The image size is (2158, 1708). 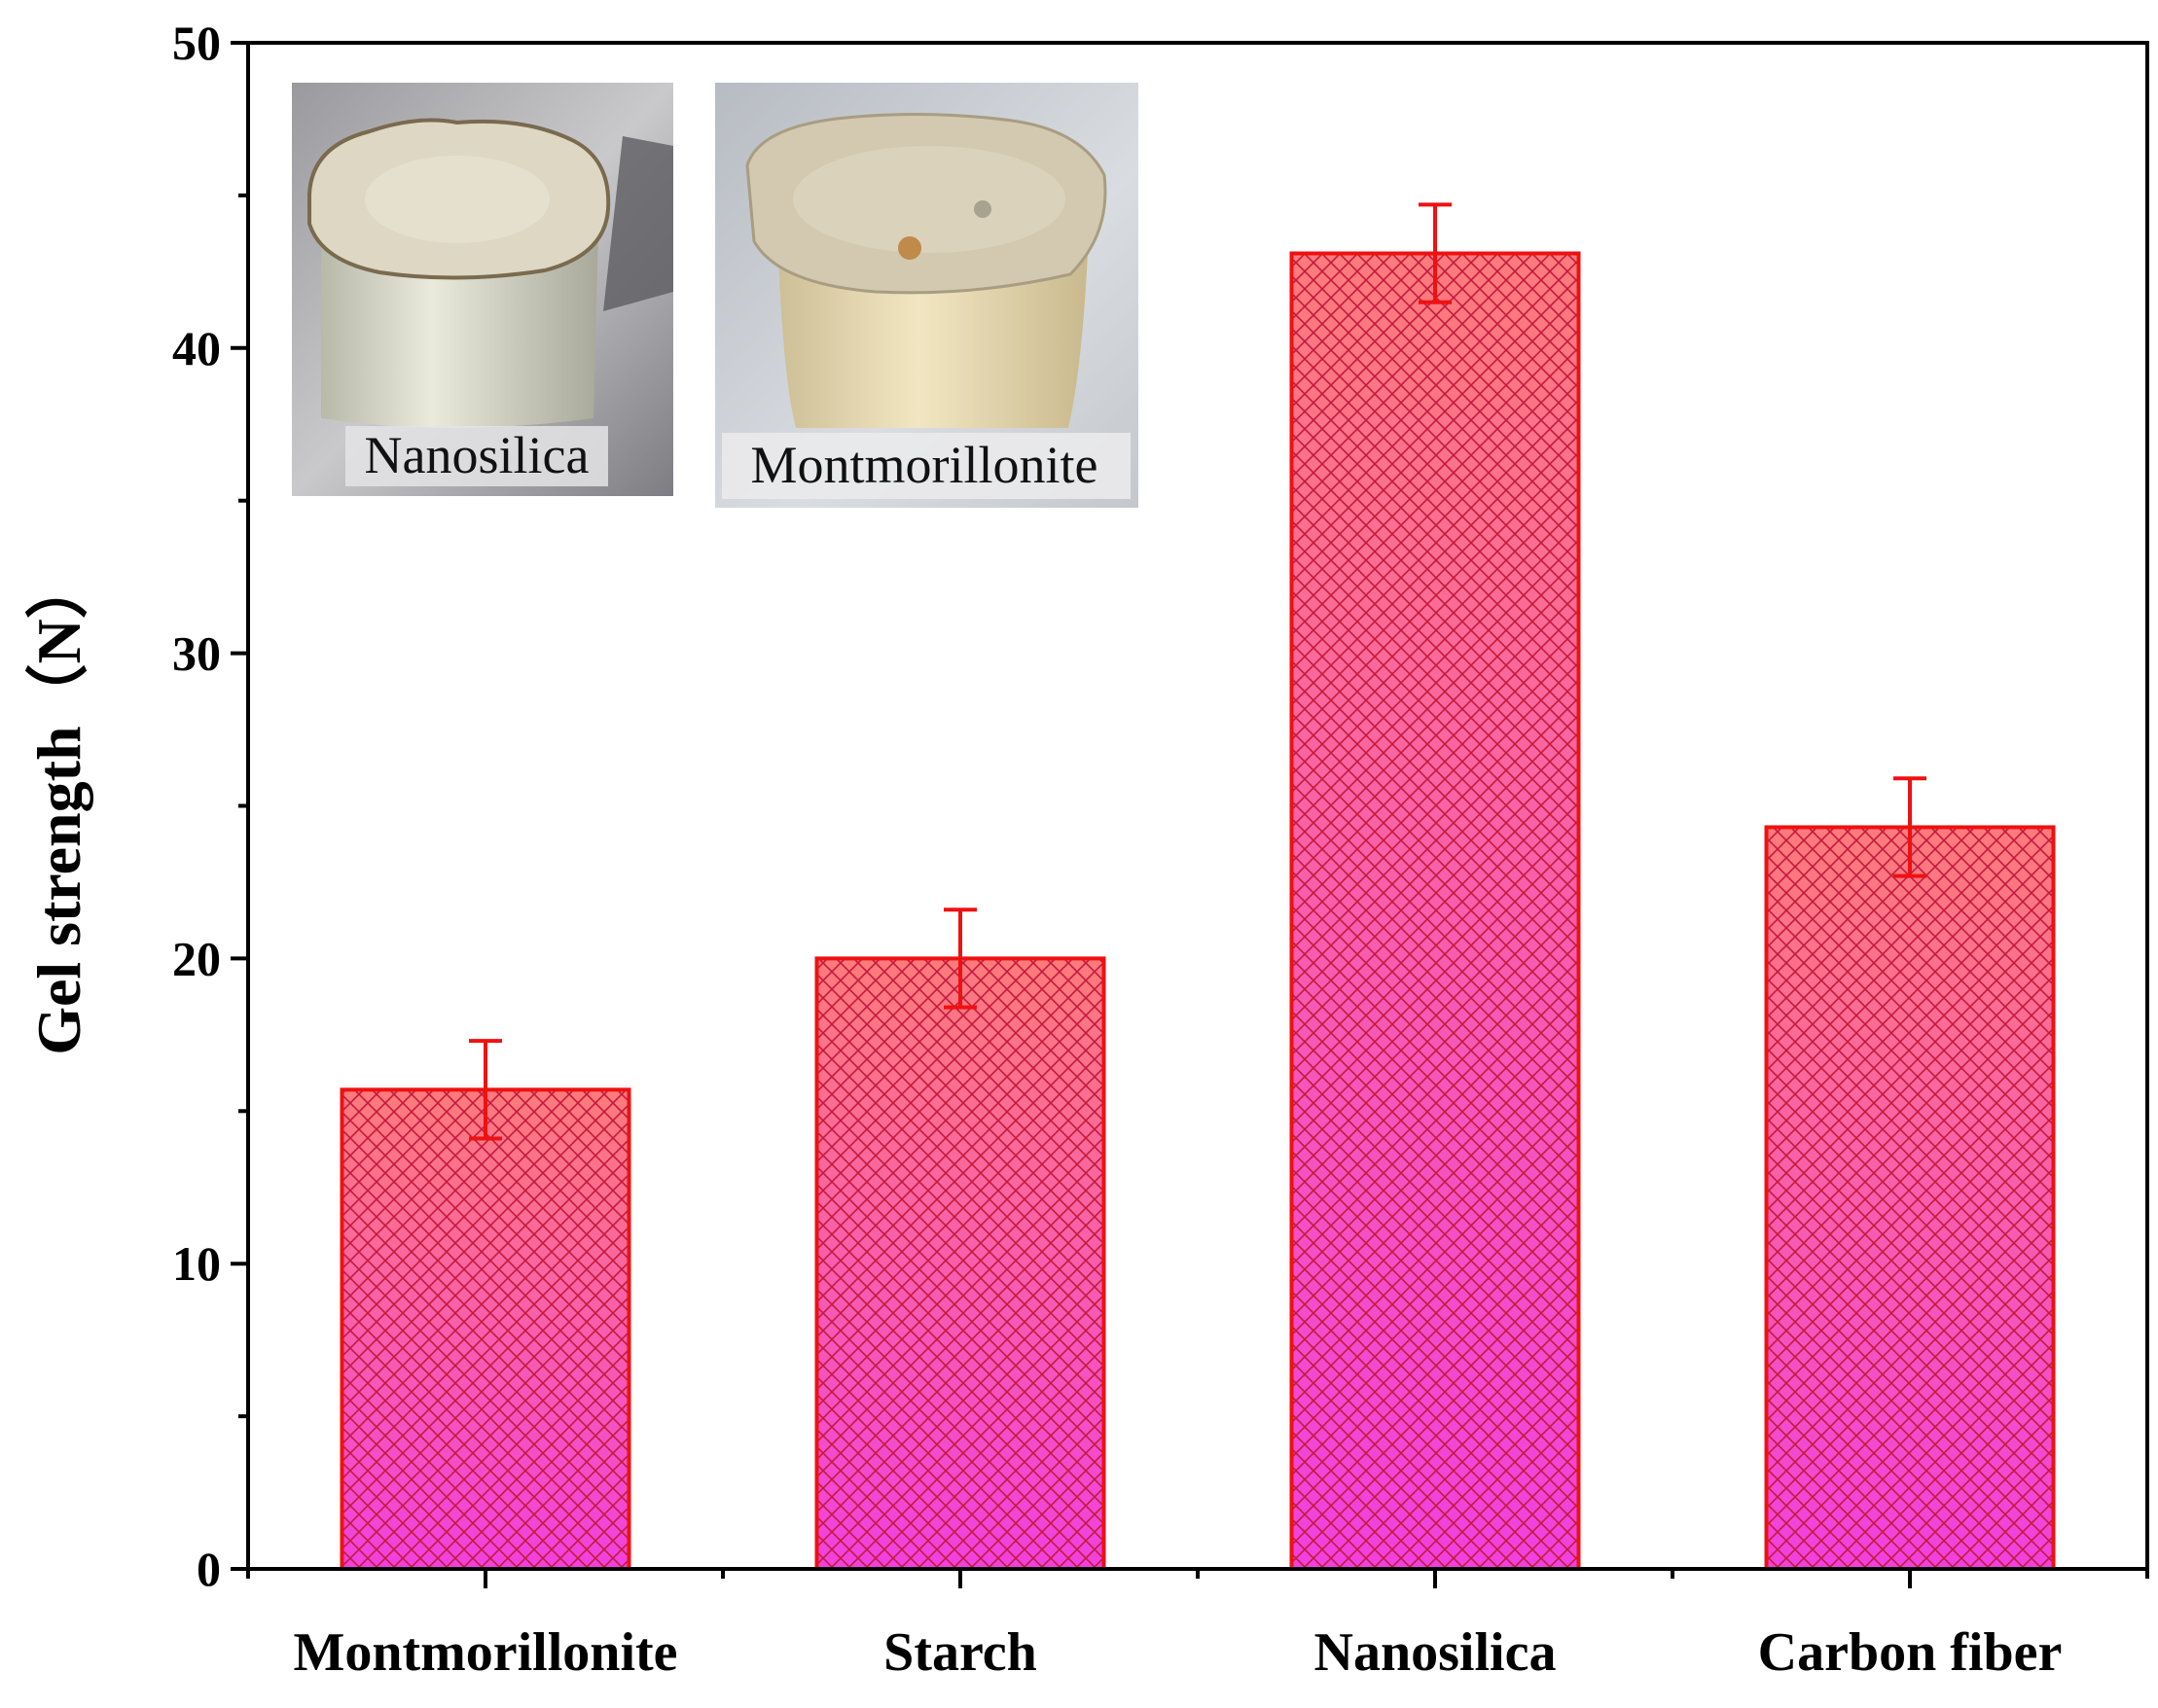 I want to click on y-tick-label-30: 30, so click(x=197, y=654).